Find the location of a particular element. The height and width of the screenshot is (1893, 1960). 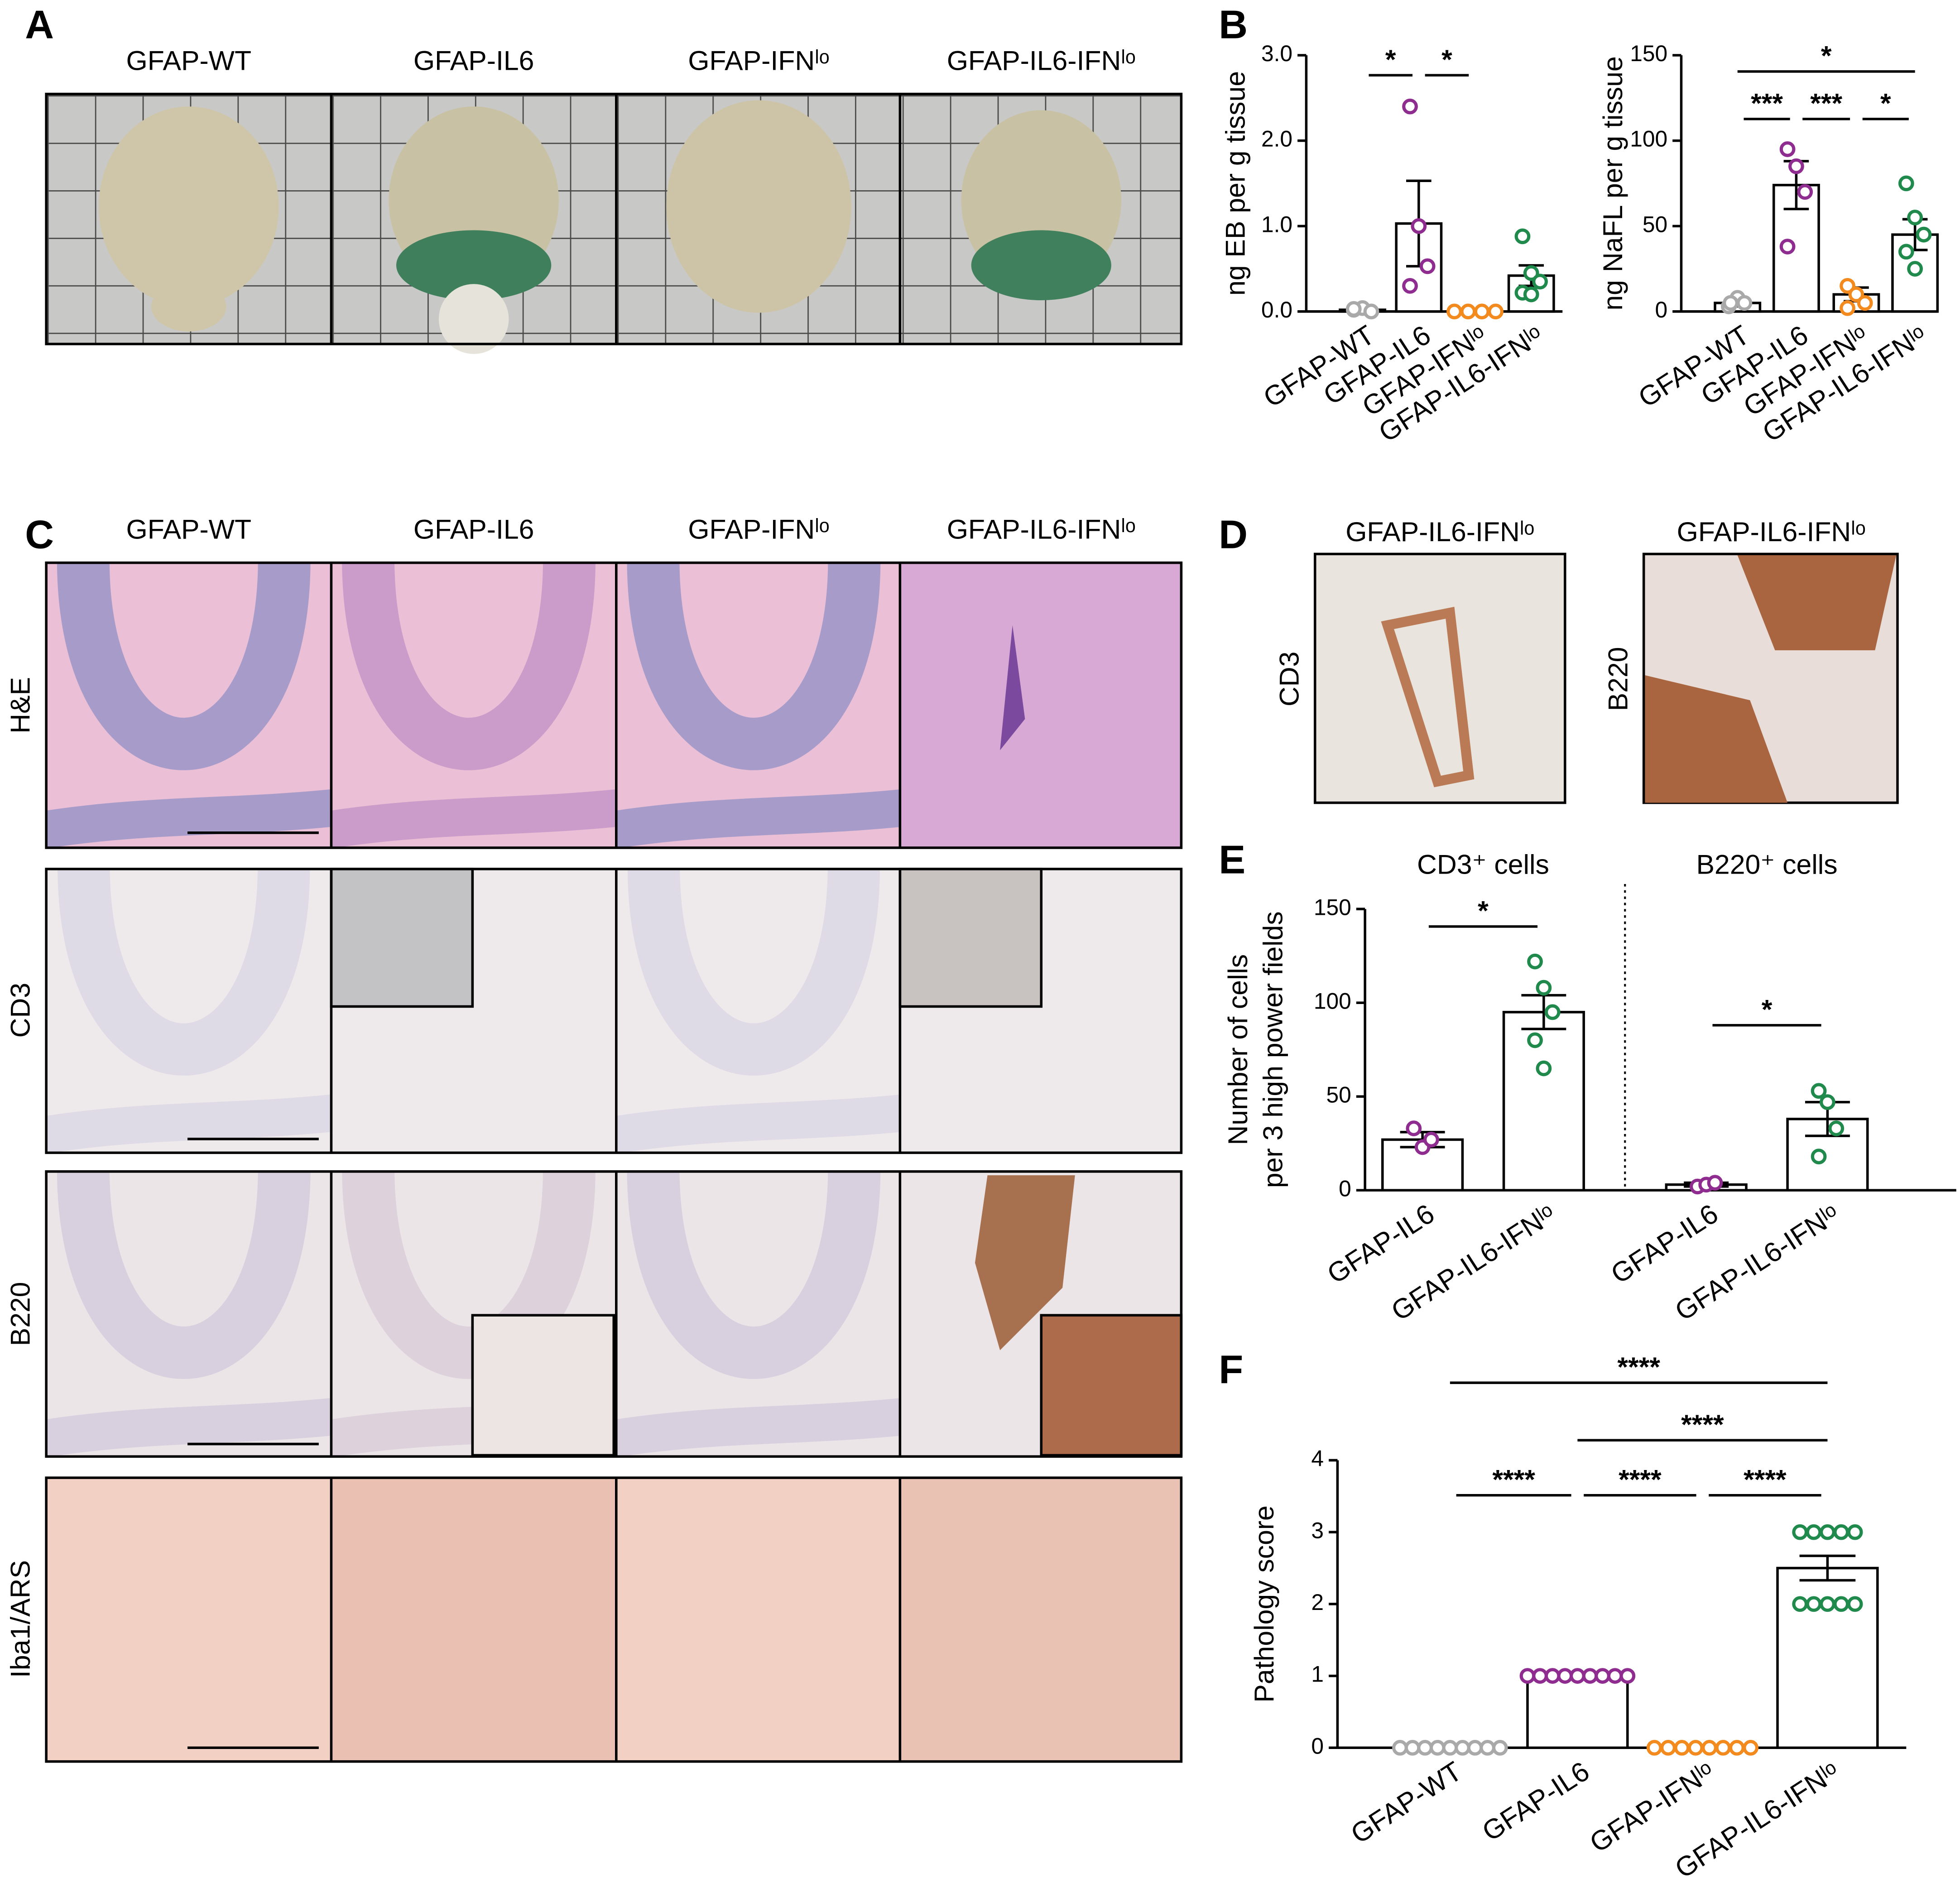

row-label: H&E is located at coordinates (20, 706).